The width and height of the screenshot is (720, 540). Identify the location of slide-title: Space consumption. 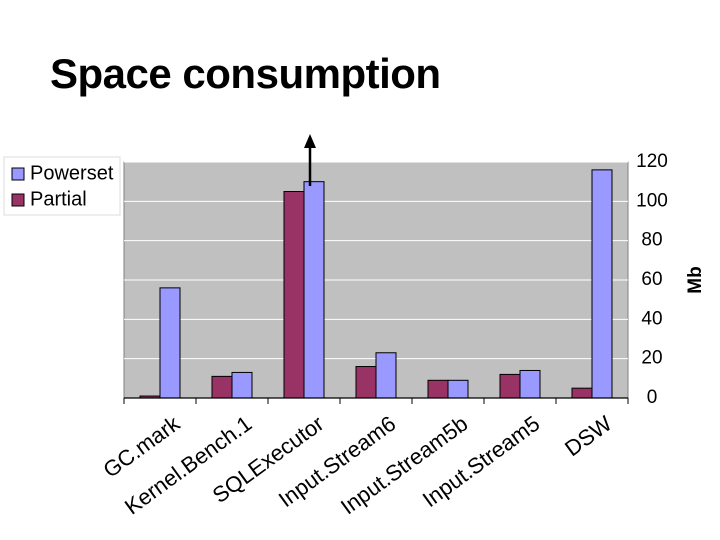
(245, 73).